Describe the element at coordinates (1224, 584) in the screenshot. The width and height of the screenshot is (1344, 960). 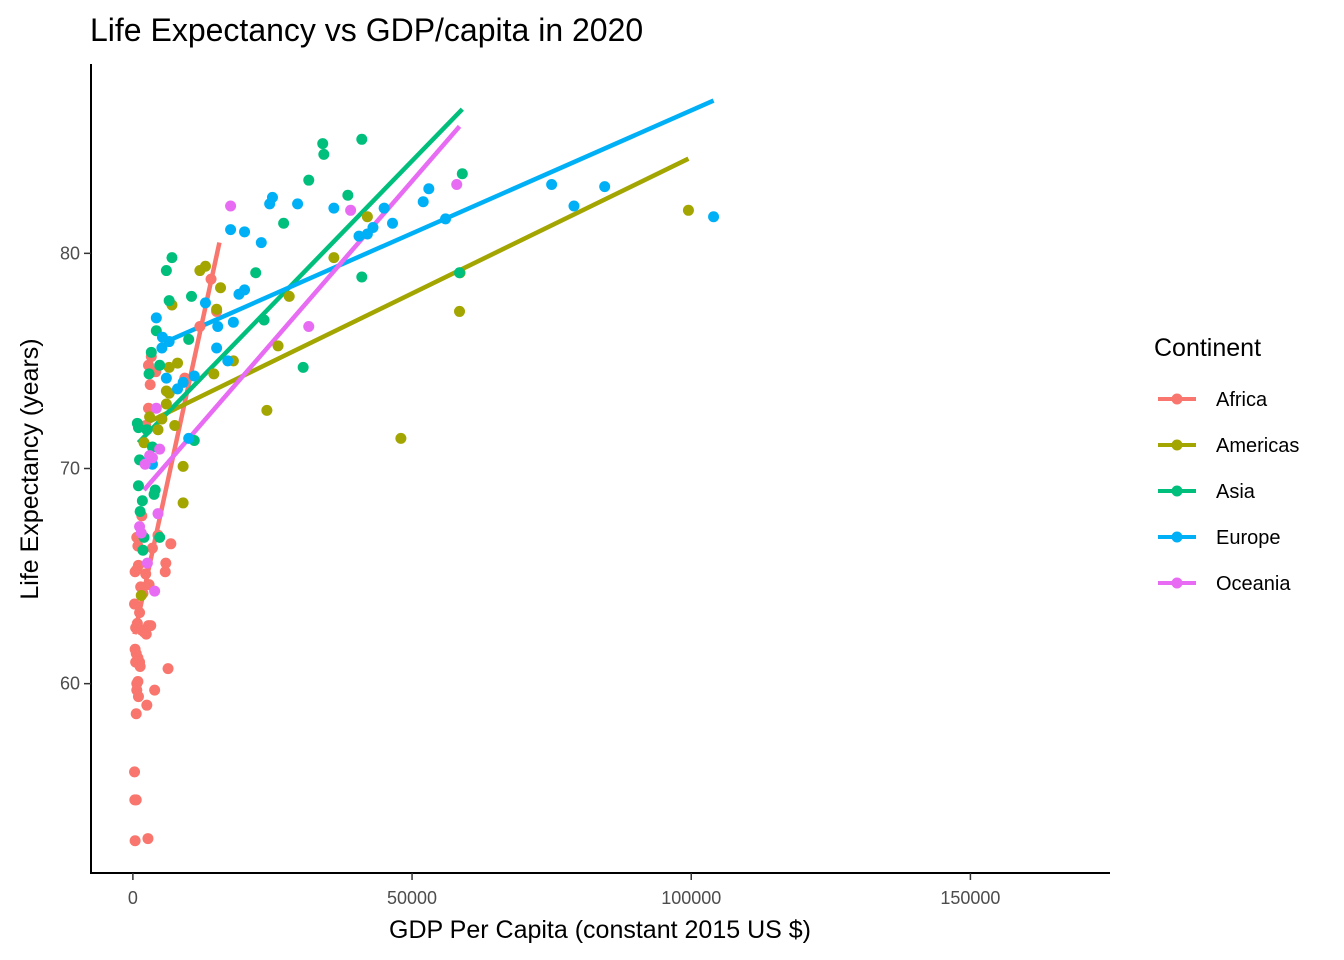
I see `legend-item-oceania: Oceania` at that location.